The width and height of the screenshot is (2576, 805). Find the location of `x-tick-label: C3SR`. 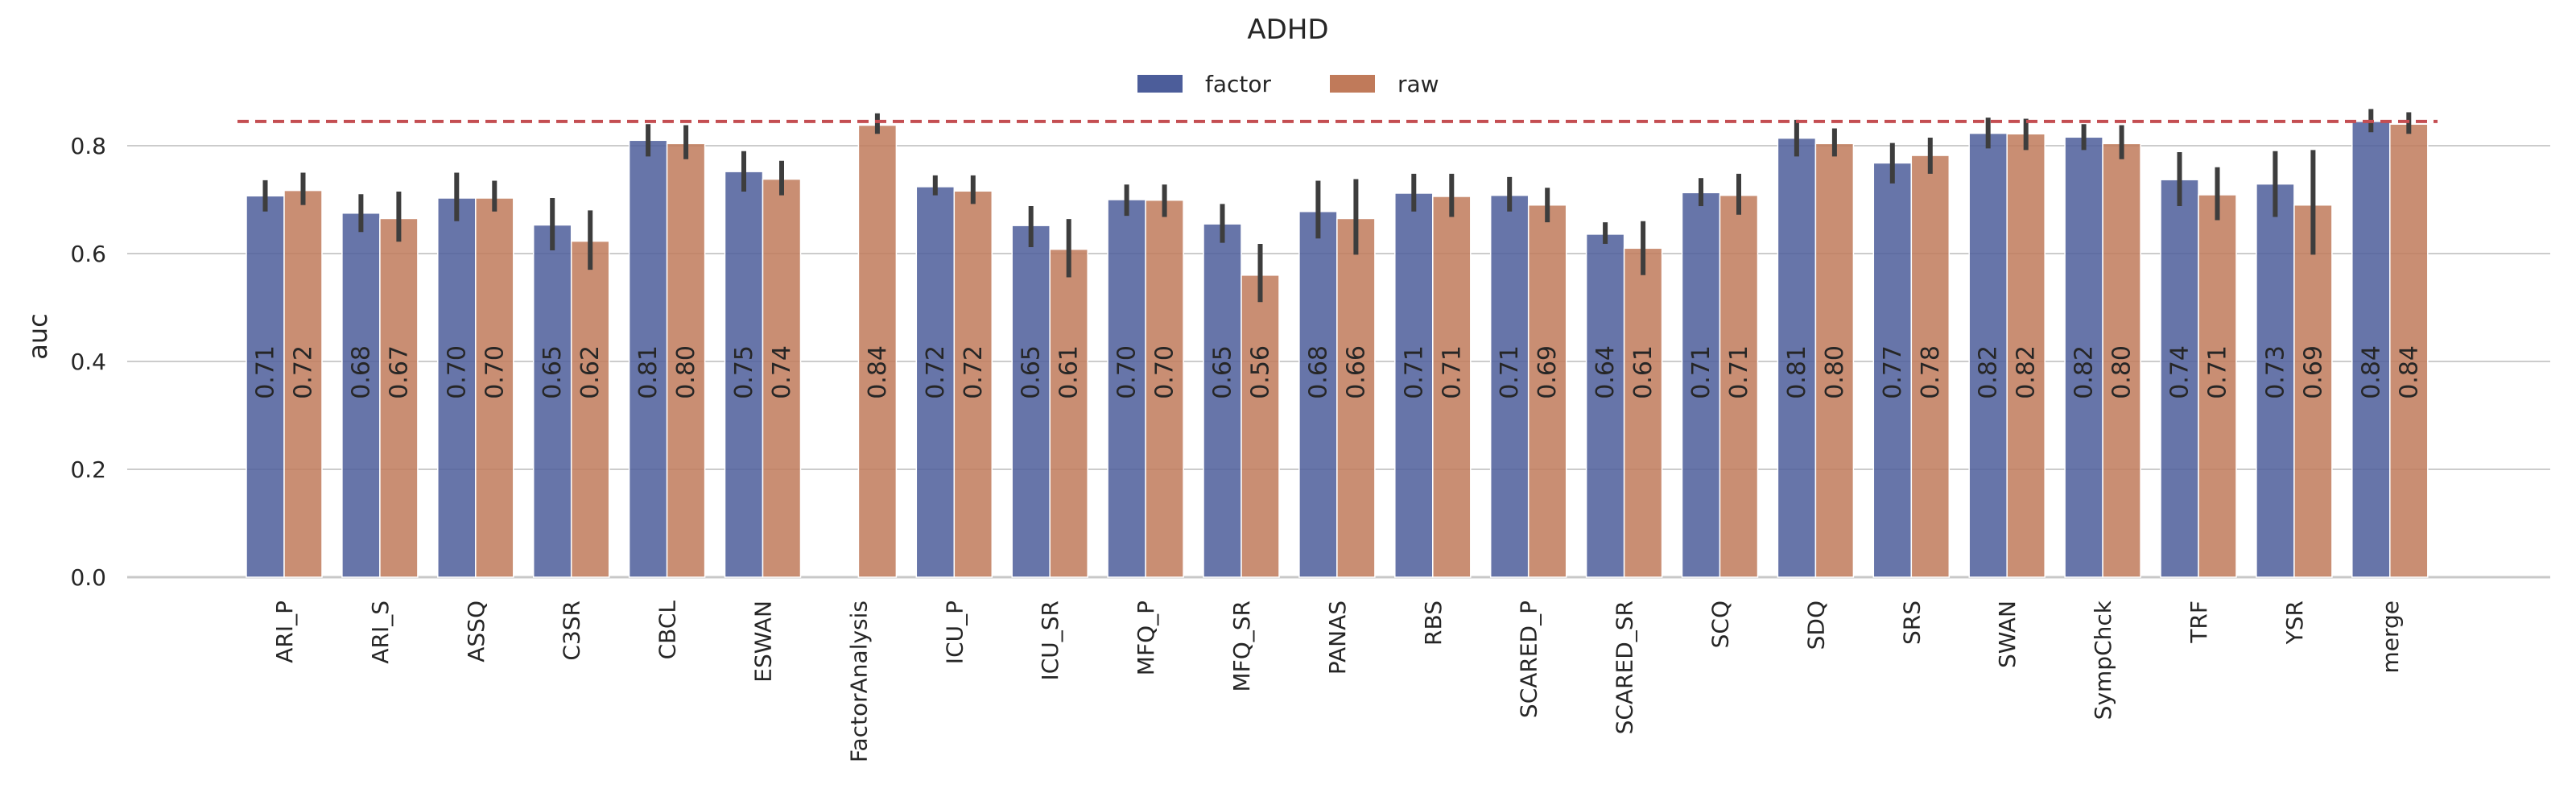

x-tick-label: C3SR is located at coordinates (572, 631).